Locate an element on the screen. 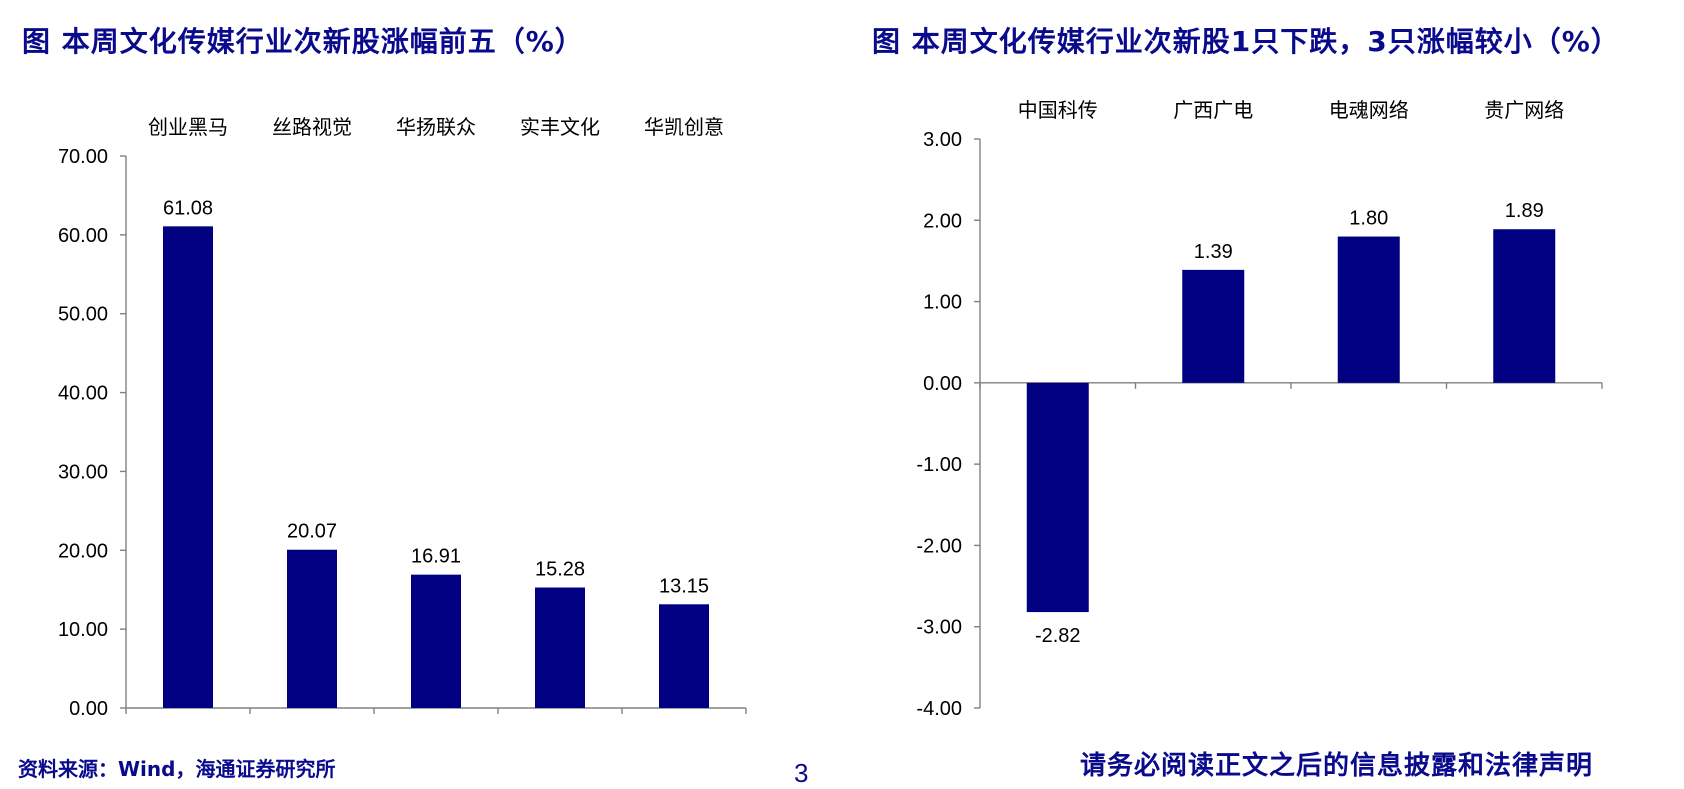  y-tick-label: 50.00 is located at coordinates (83, 315).